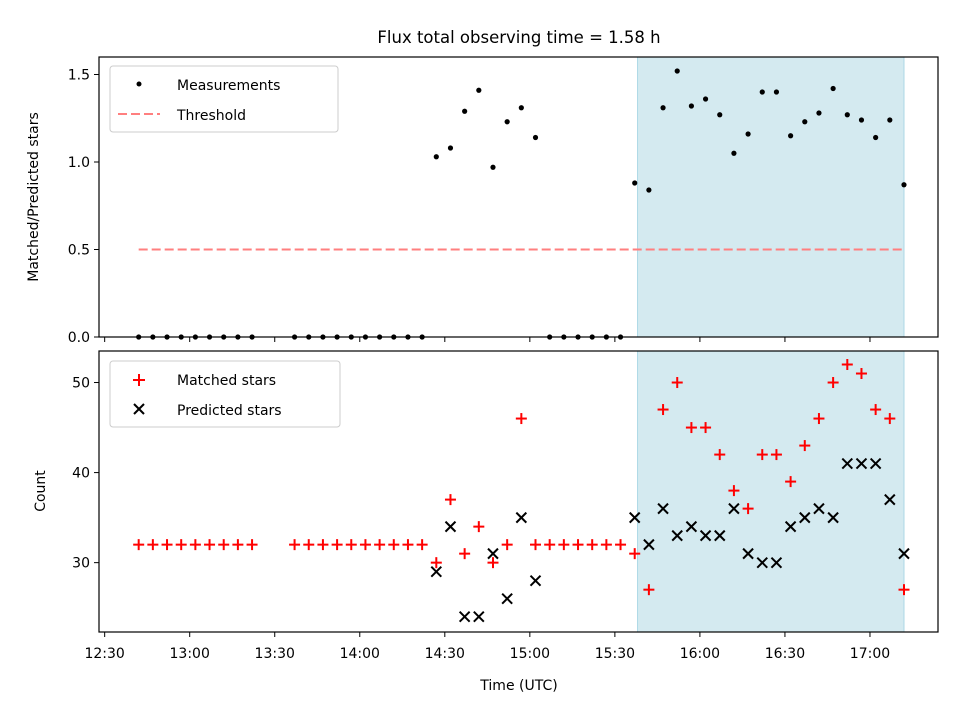 The width and height of the screenshot is (960, 720). What do you see at coordinates (34, 197) in the screenshot?
I see `top-ylabel: Matched/Predicted stars` at bounding box center [34, 197].